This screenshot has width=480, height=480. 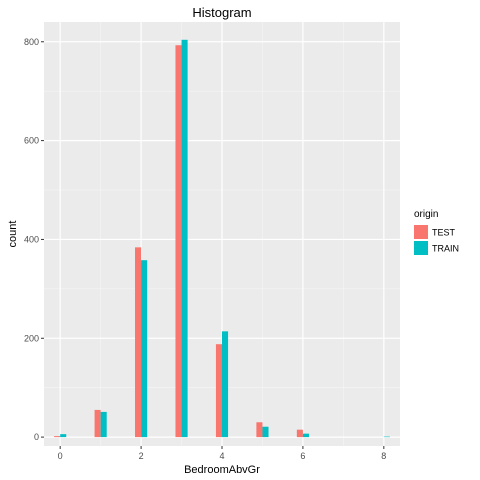 I want to click on x-tick-label: 6, so click(x=302, y=456).